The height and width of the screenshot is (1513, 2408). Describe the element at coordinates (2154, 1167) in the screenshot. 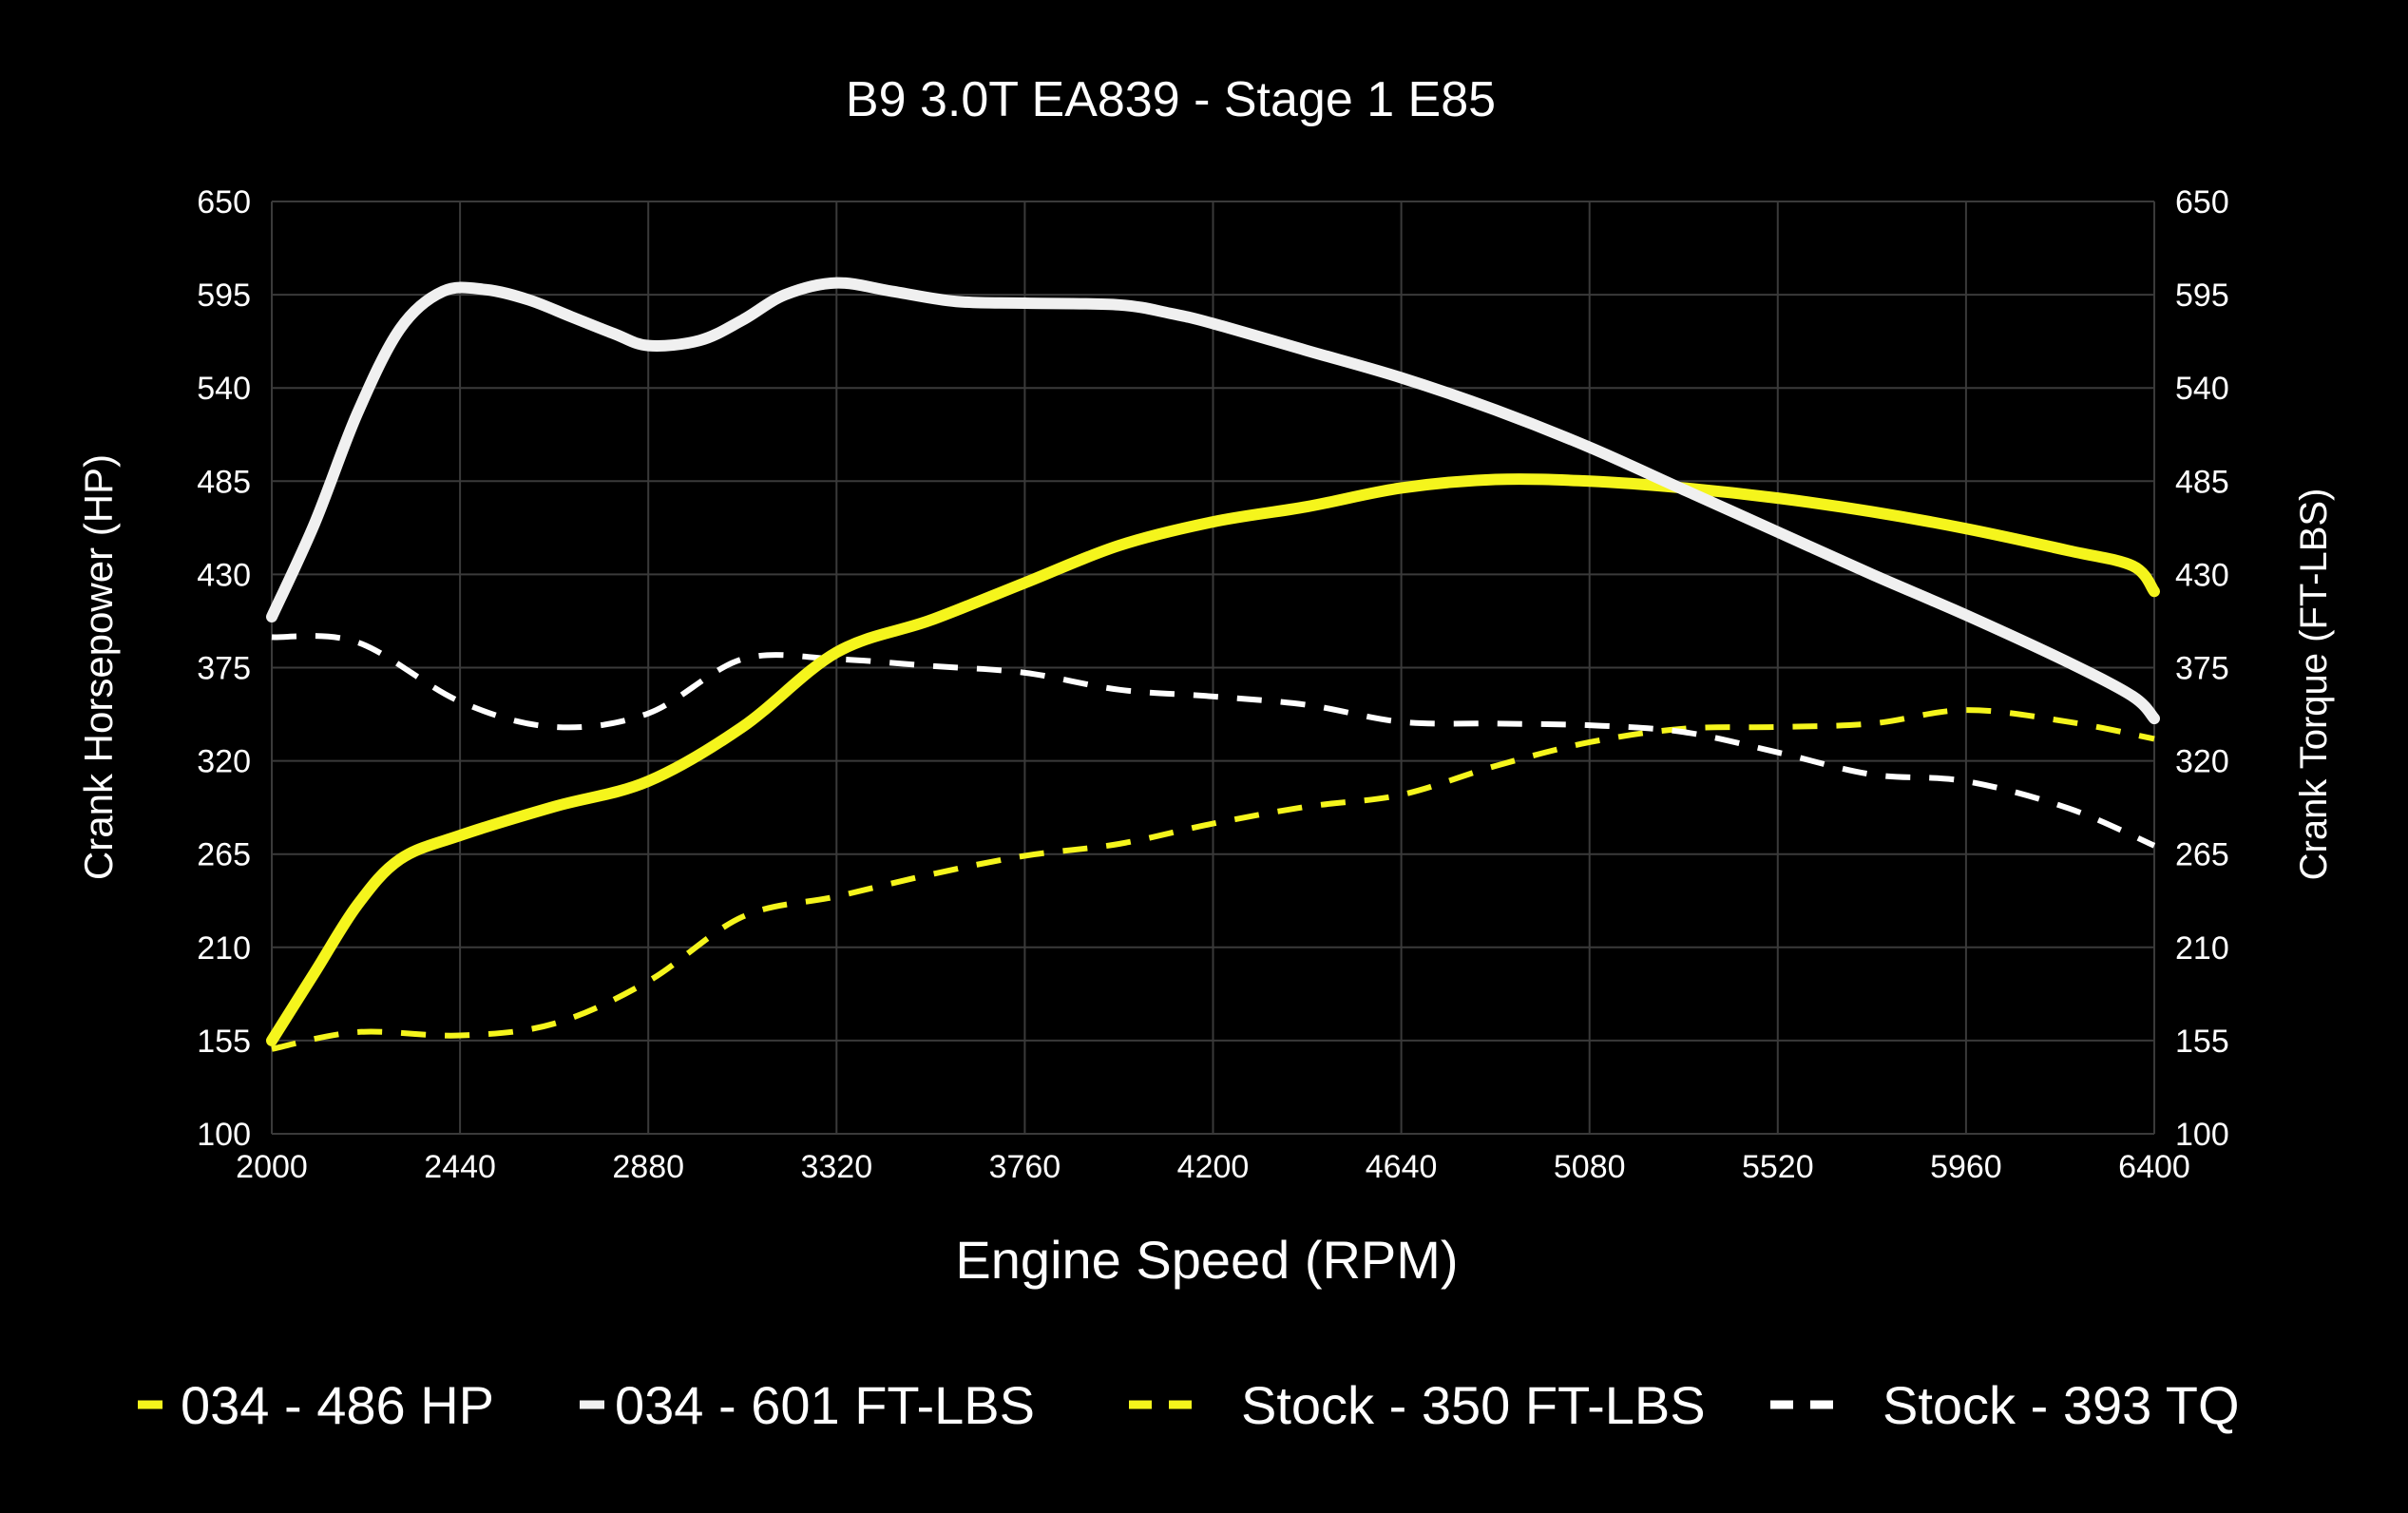

I see `x-tick-label: 6400` at that location.